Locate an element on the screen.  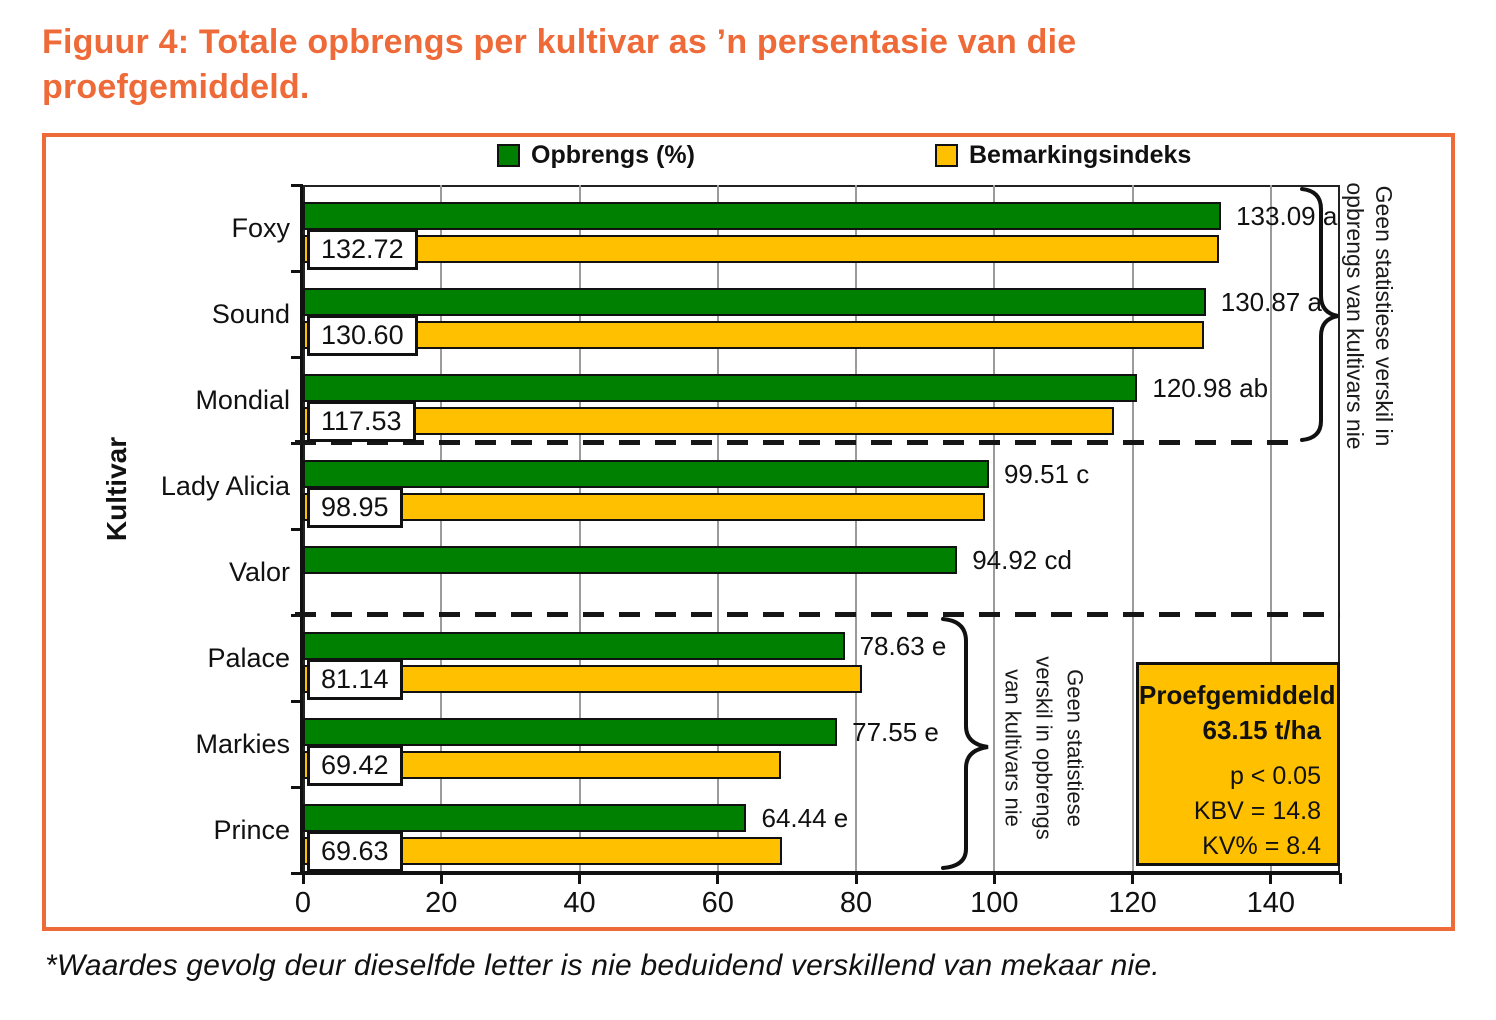
bar-value-label: 64.44 e is located at coordinates (805, 818).